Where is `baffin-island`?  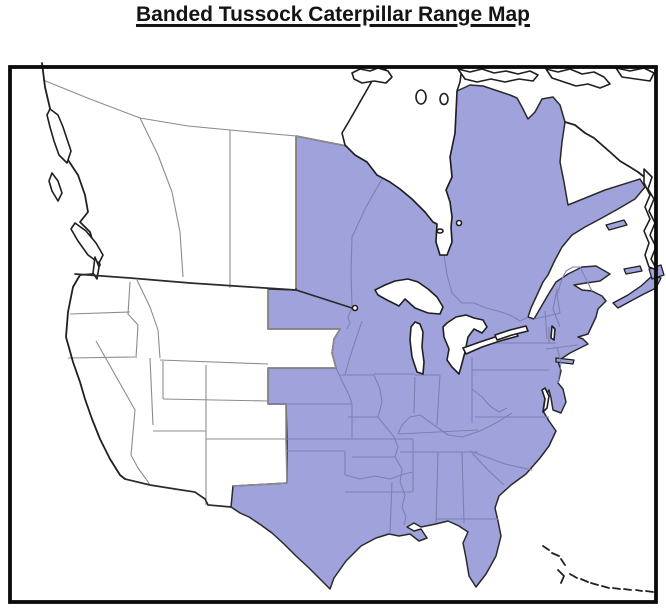
baffin-island is located at coordinates (578, 78).